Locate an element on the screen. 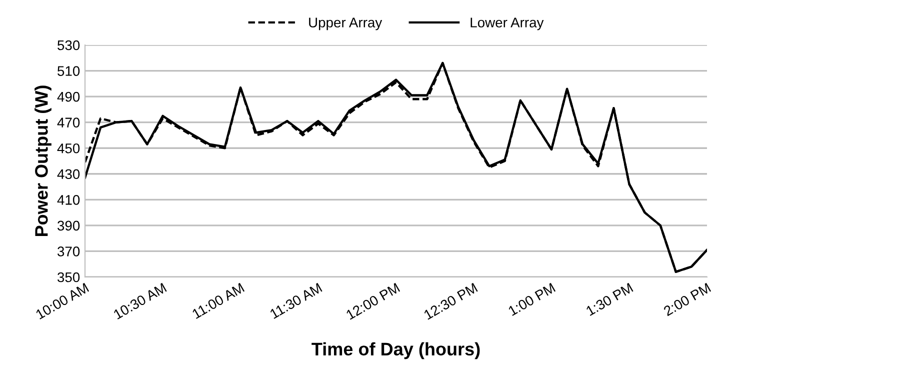 The width and height of the screenshot is (903, 384). y-tick-label: 410 is located at coordinates (68, 200).